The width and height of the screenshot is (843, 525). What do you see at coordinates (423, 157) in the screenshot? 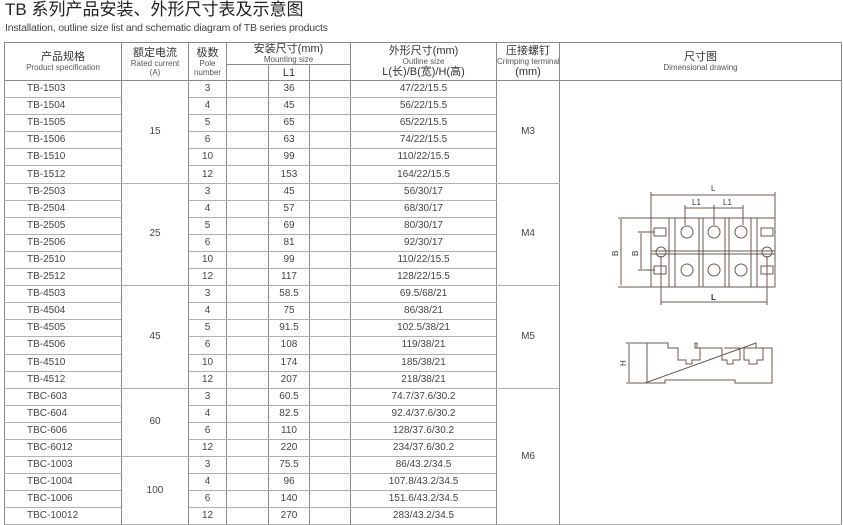
I see `table-row: TB-1510 10 99 110/22/15.5` at bounding box center [423, 157].